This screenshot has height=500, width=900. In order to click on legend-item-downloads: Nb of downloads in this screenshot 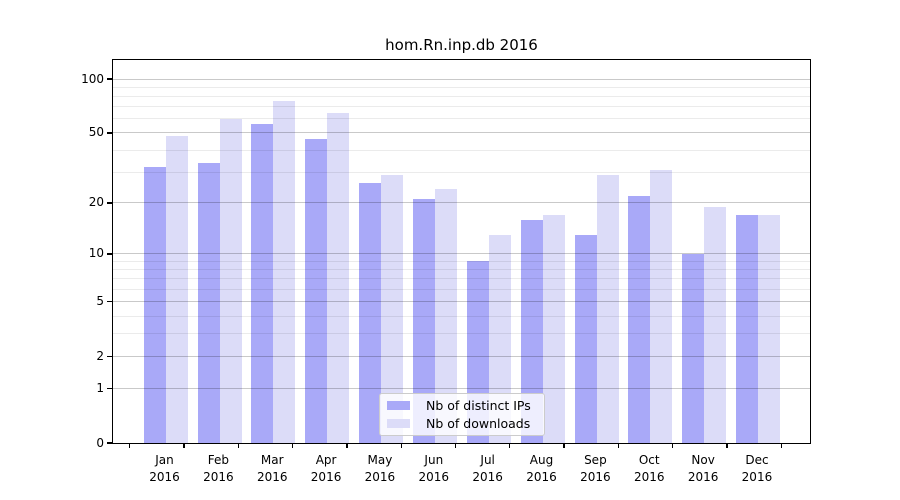, I will do `click(465, 423)`.